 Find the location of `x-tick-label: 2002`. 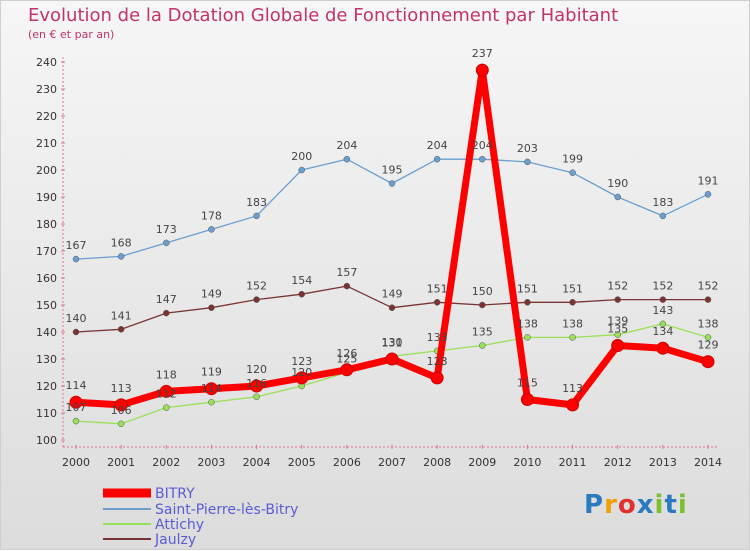

x-tick-label: 2002 is located at coordinates (166, 462).